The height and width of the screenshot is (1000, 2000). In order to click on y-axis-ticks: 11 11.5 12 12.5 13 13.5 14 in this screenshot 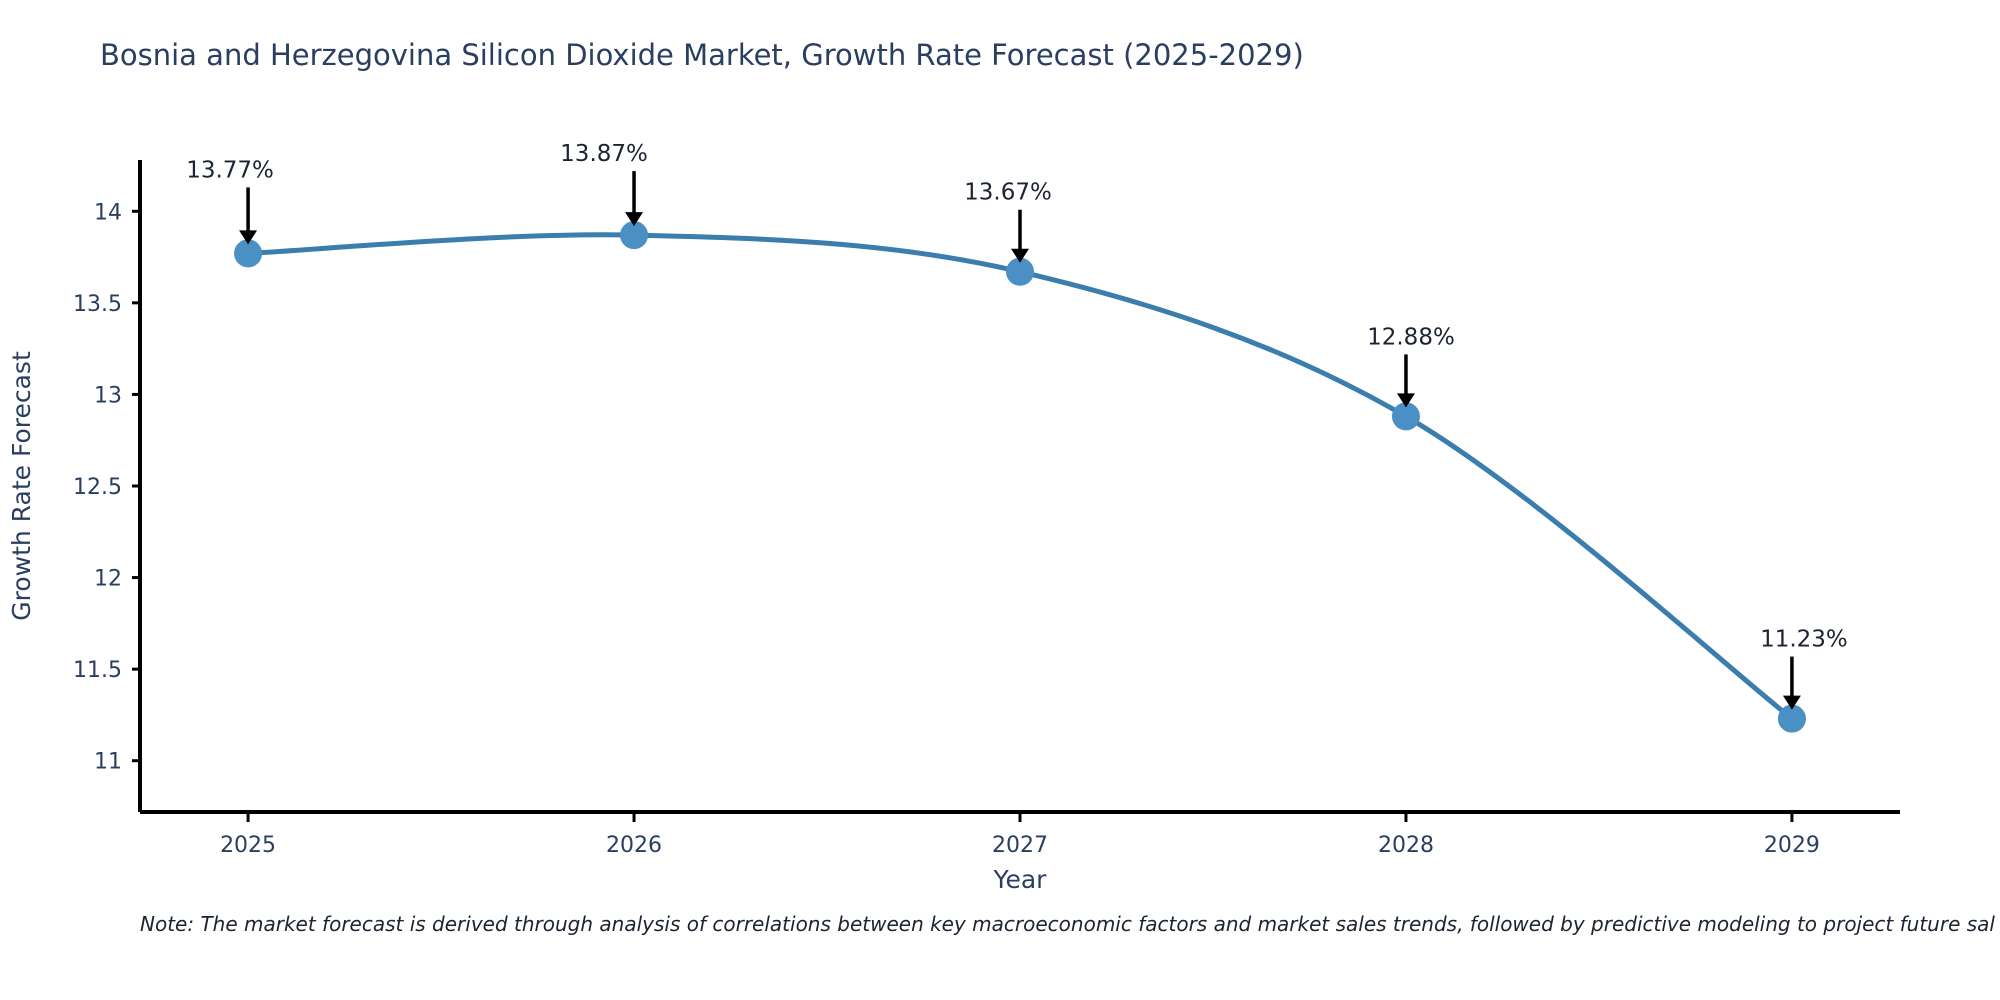, I will do `click(106, 487)`.